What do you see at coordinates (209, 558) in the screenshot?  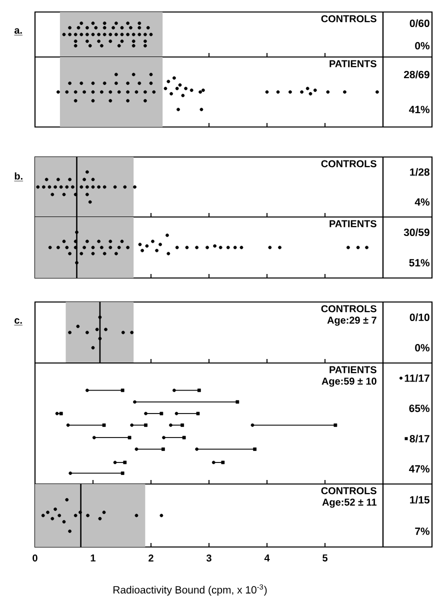 I see `x-tick-label: 3` at bounding box center [209, 558].